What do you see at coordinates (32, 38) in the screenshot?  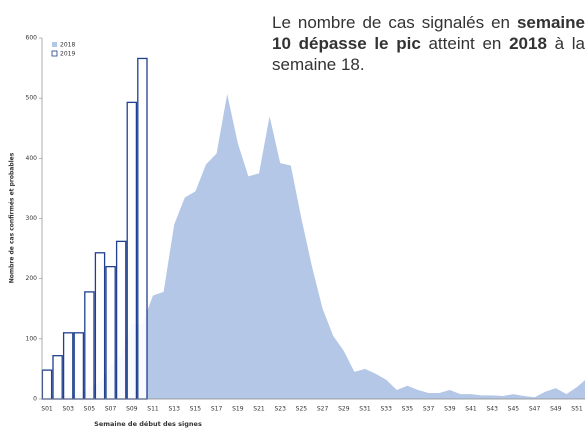 I see `y-tick-label: 600` at bounding box center [32, 38].